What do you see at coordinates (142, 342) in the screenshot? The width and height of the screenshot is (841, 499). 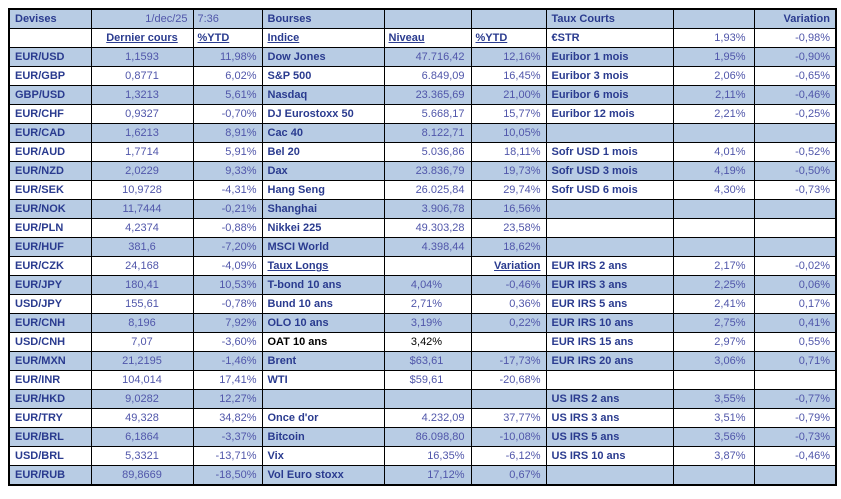 I see `cell-r18-c2: 7,07` at bounding box center [142, 342].